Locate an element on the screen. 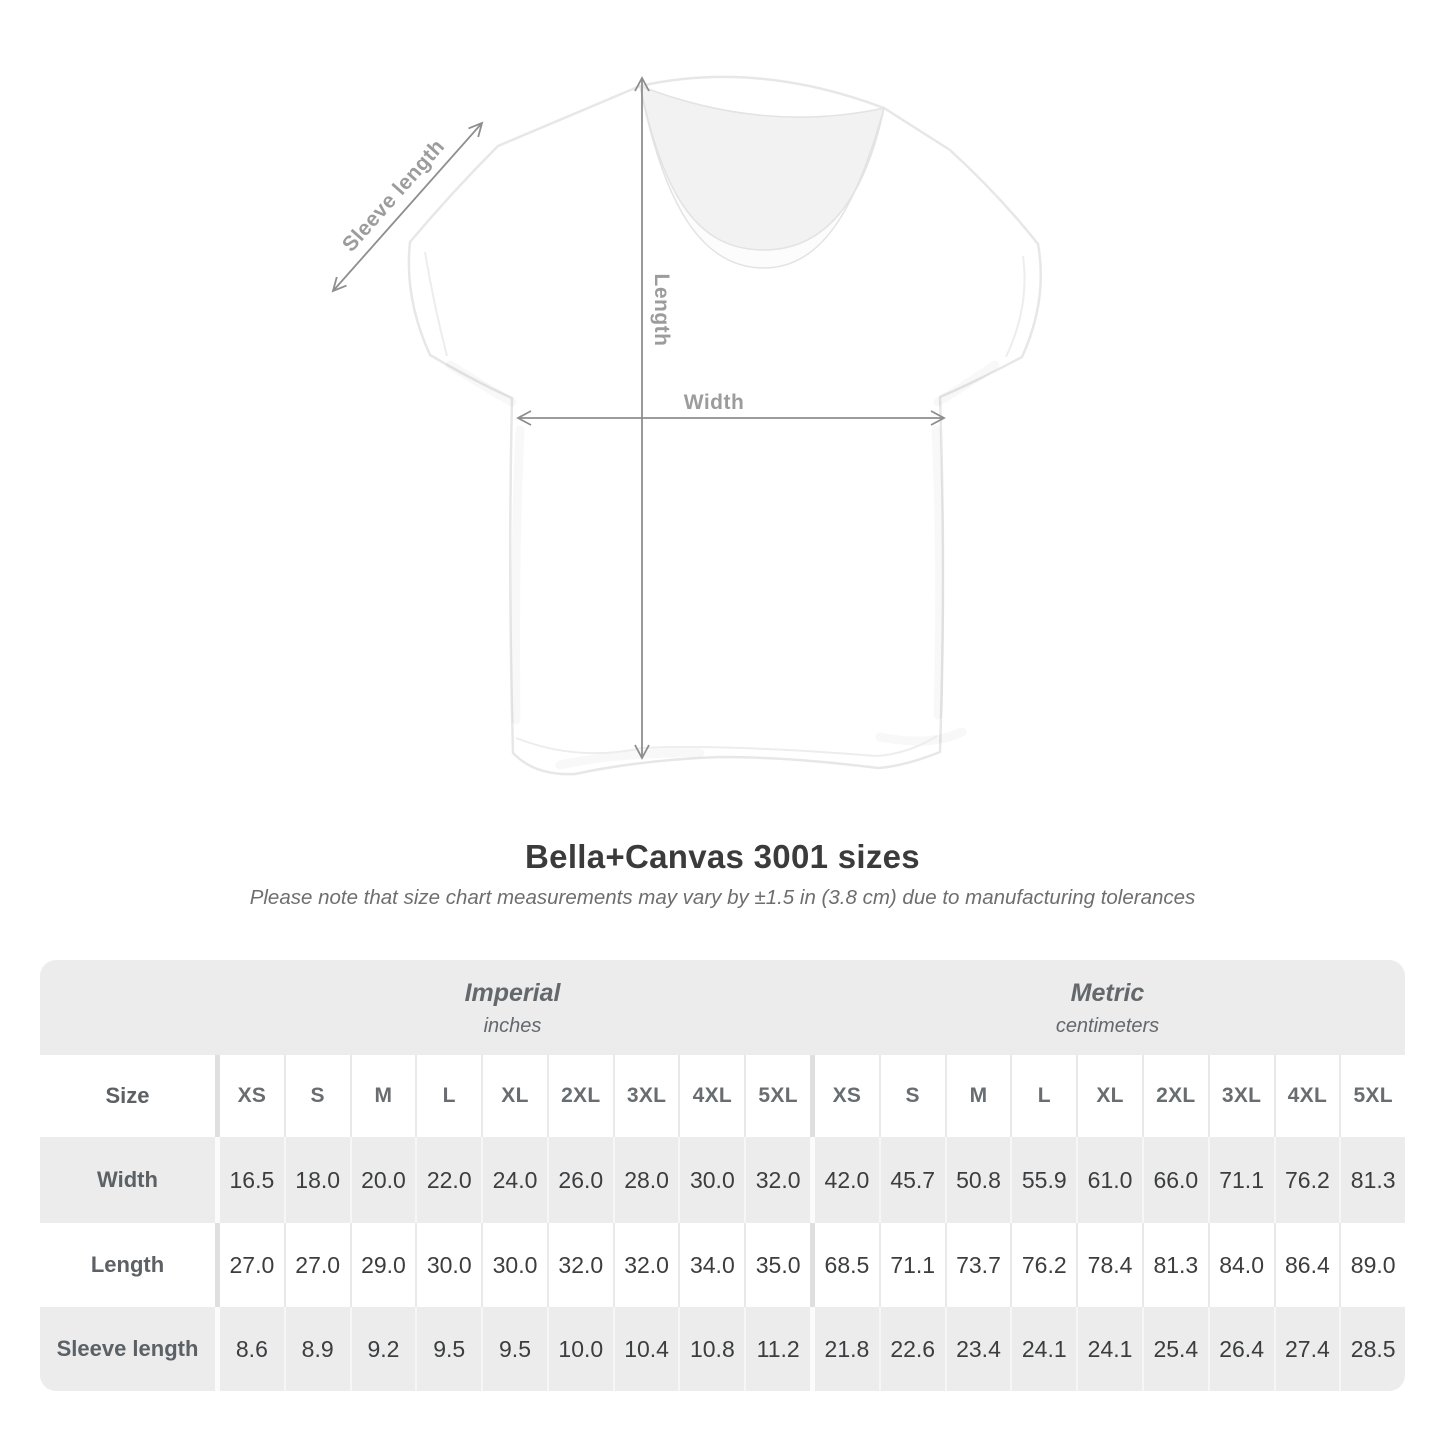 Image resolution: width=1445 pixels, height=1445 pixels. size-header-imperial-2xl: 2XL is located at coordinates (579, 1096).